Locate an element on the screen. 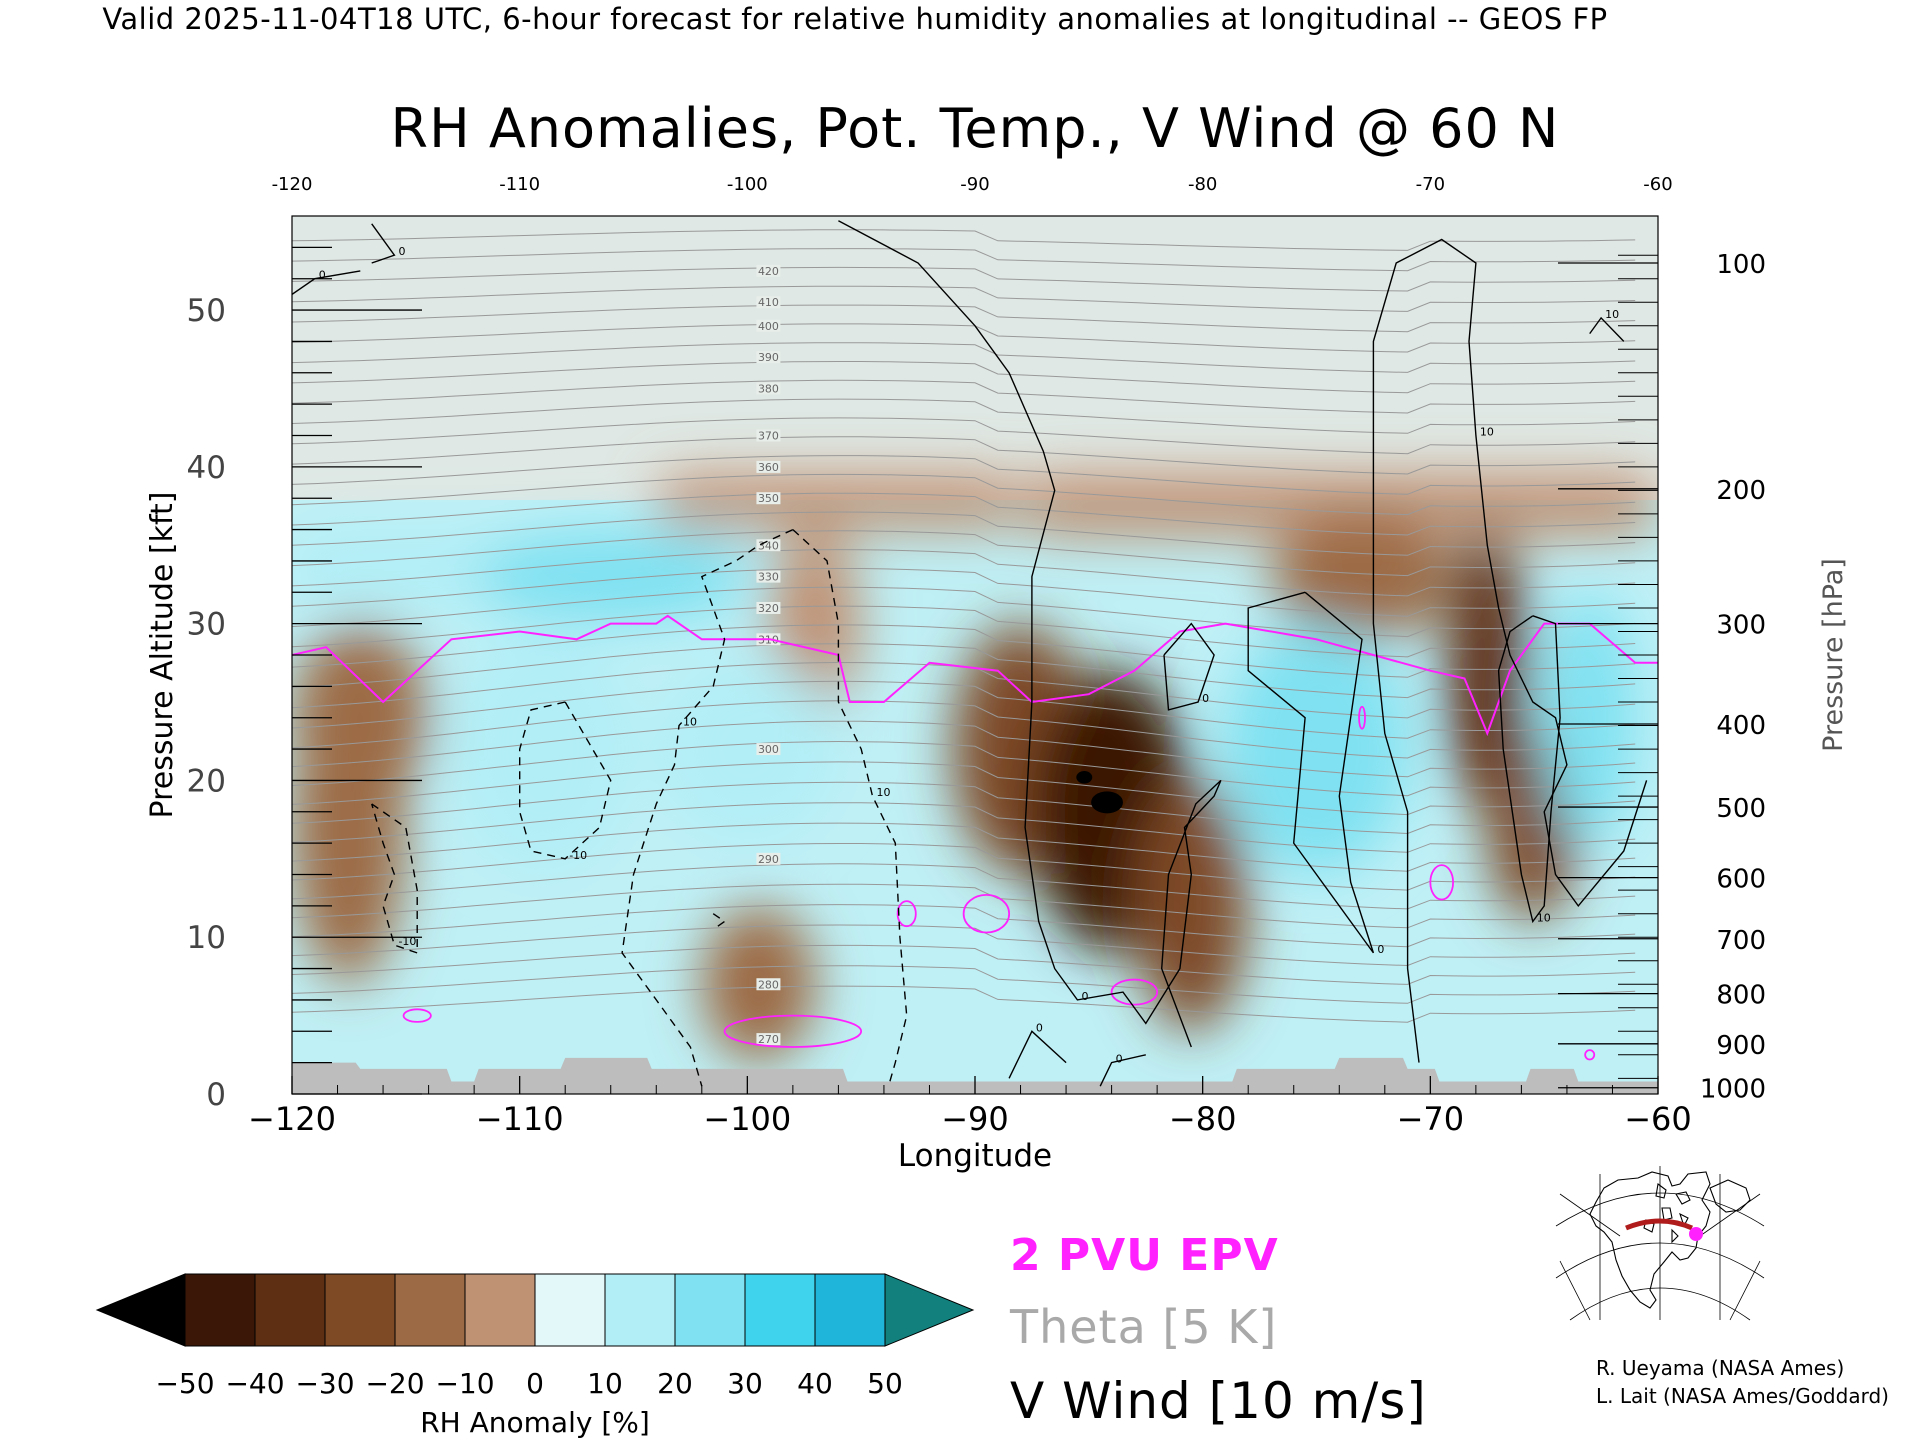 The image size is (1920, 1440). pressure-tick-label: 300 is located at coordinates (1741, 626).